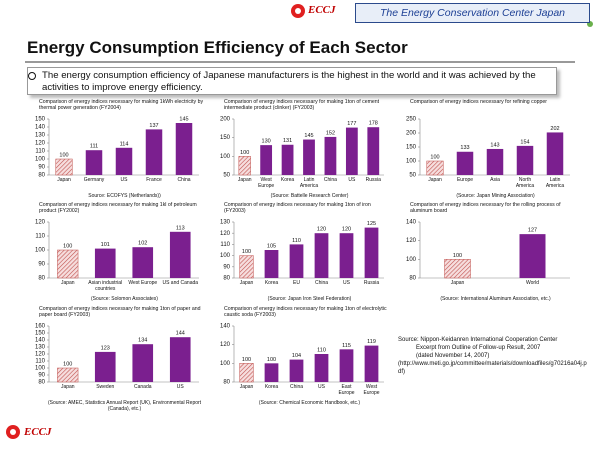  Describe the element at coordinates (180, 334) in the screenshot. I see `value-label: 144` at that location.